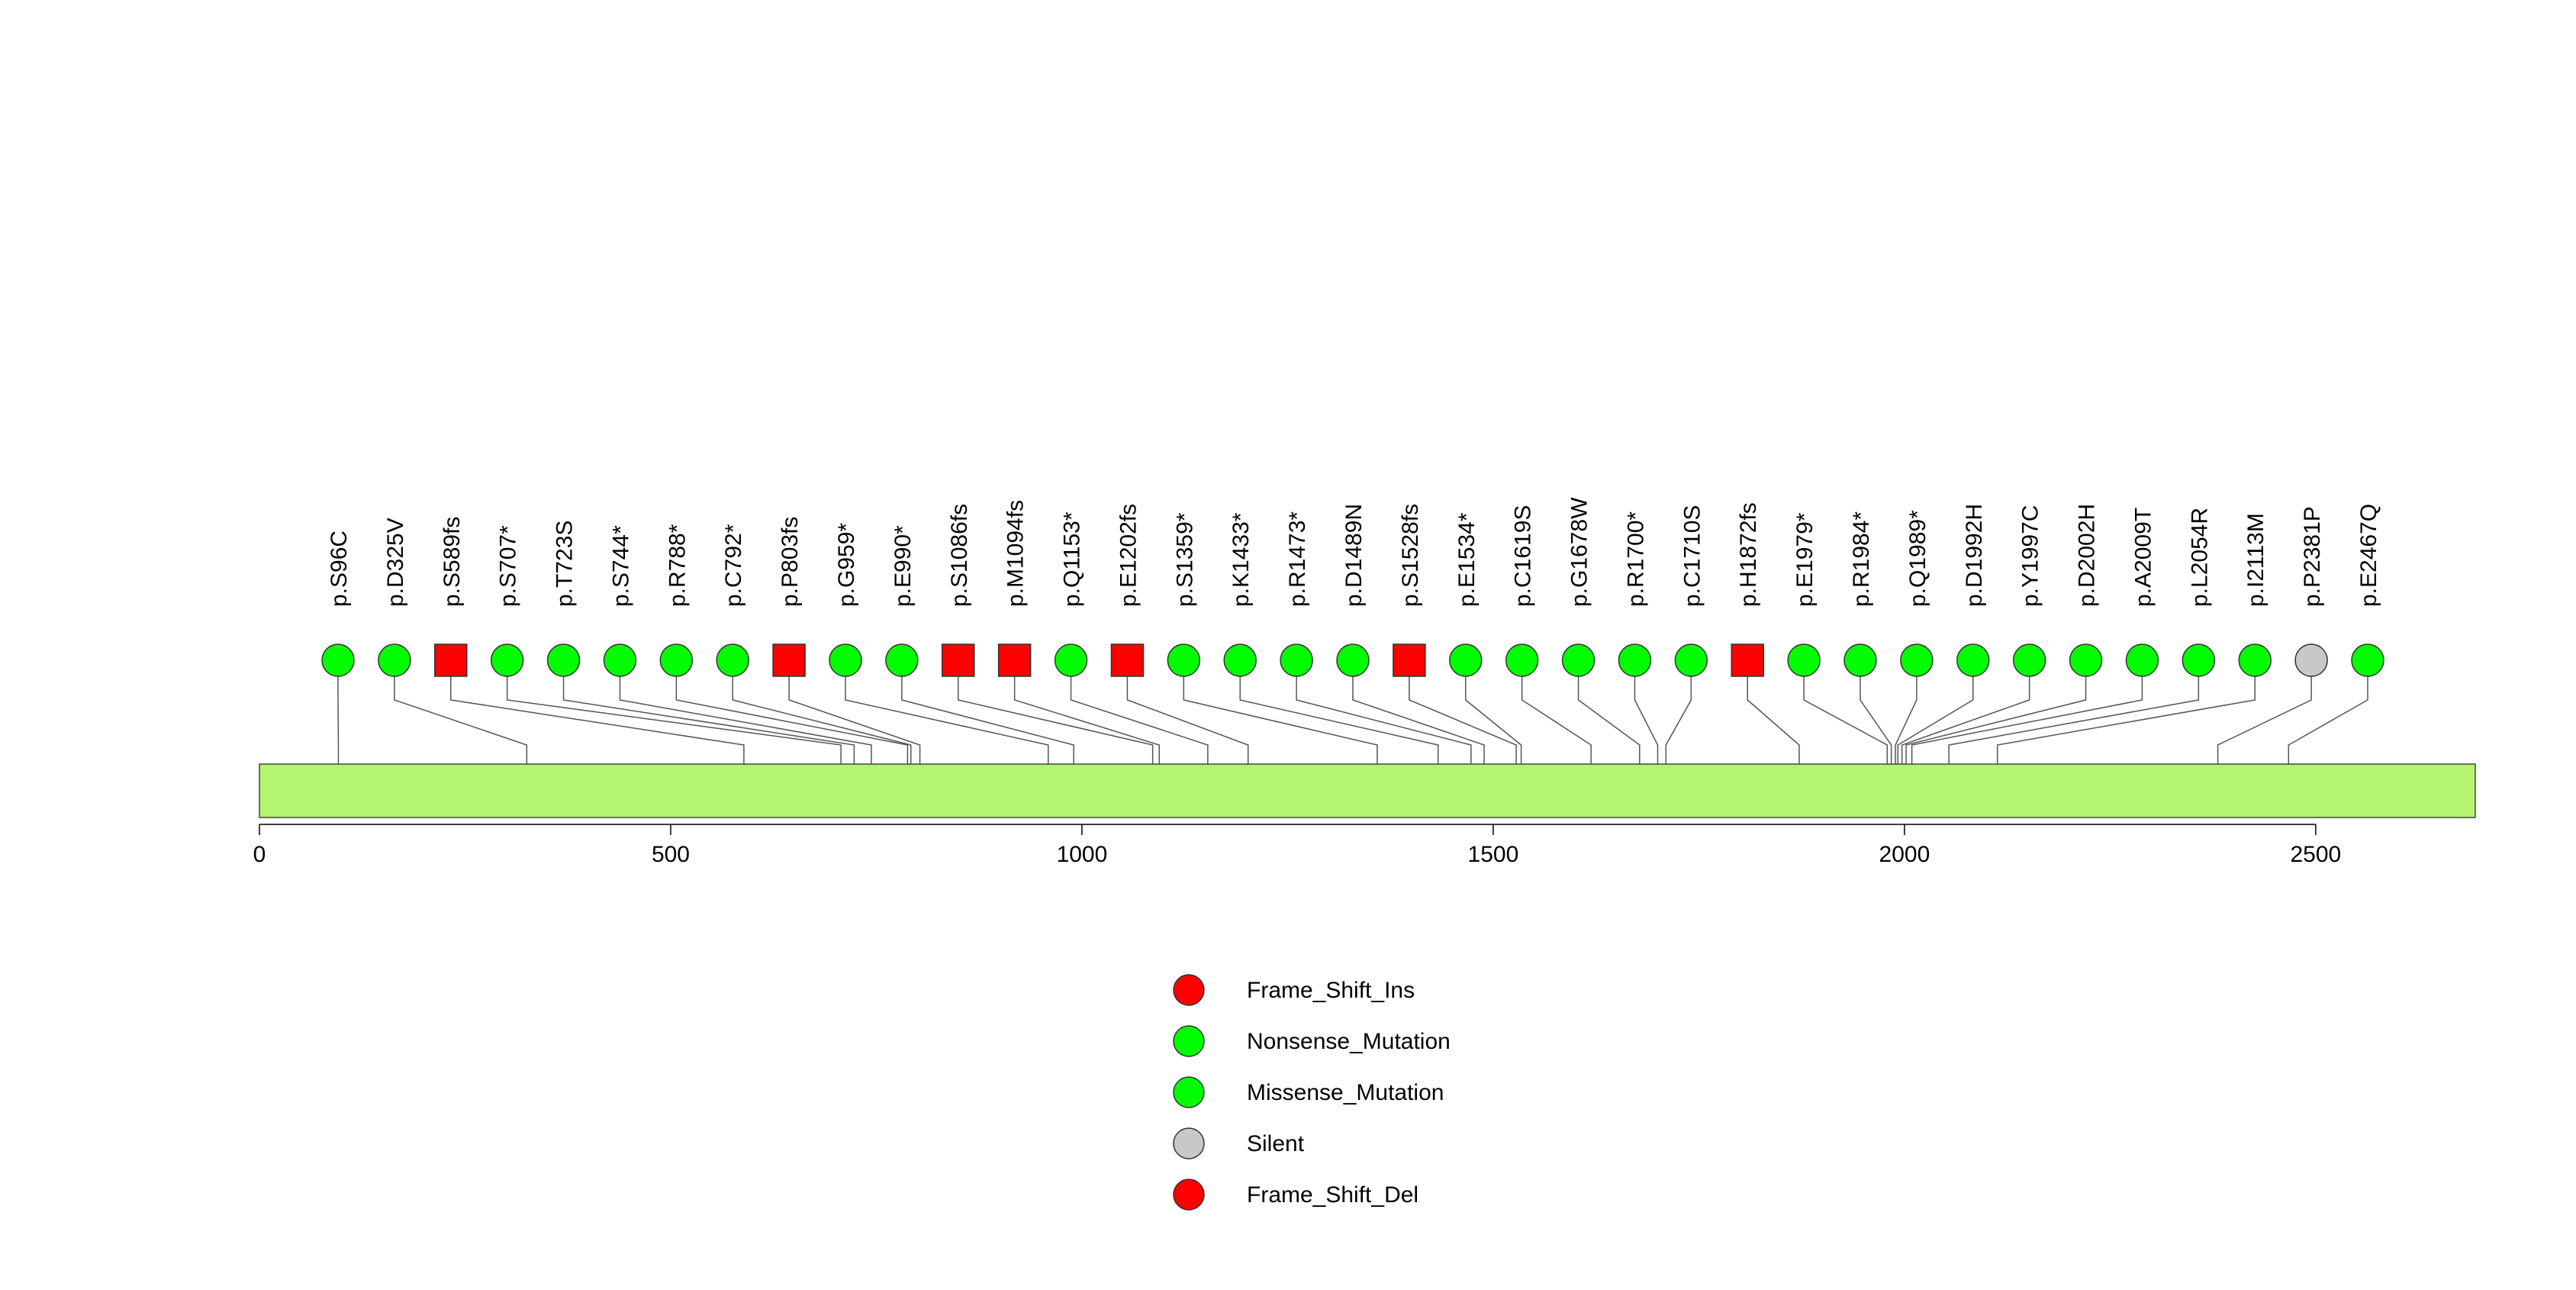 The image size is (2576, 1290). I want to click on mutation-label: p.E1202fs, so click(1128, 555).